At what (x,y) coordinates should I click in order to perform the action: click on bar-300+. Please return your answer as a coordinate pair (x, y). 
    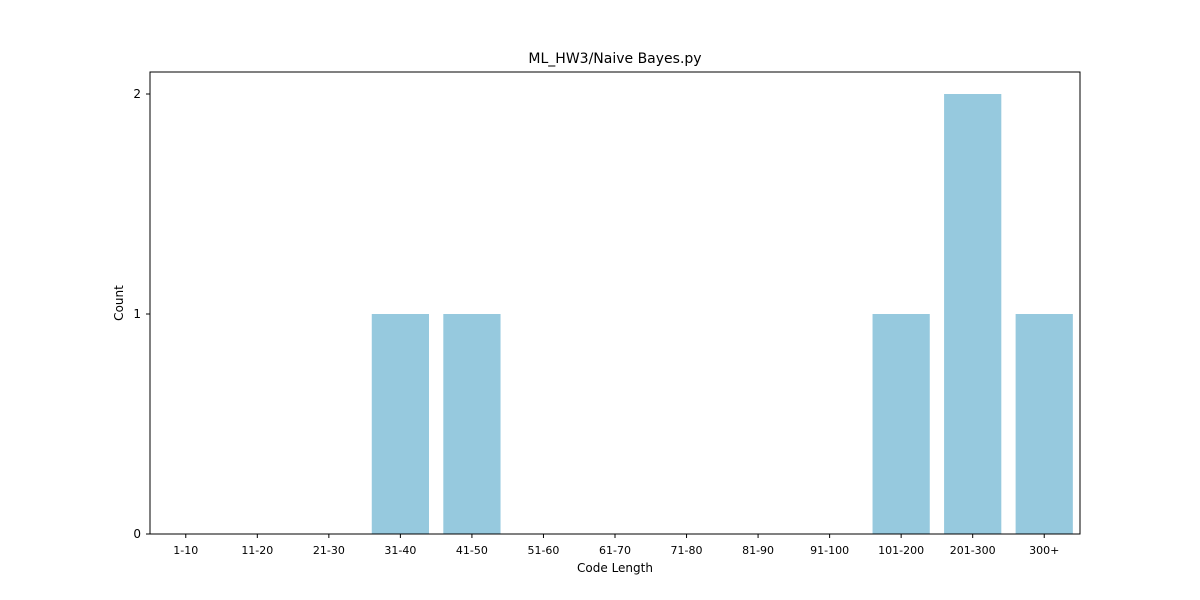
    Looking at the image, I should click on (1044, 424).